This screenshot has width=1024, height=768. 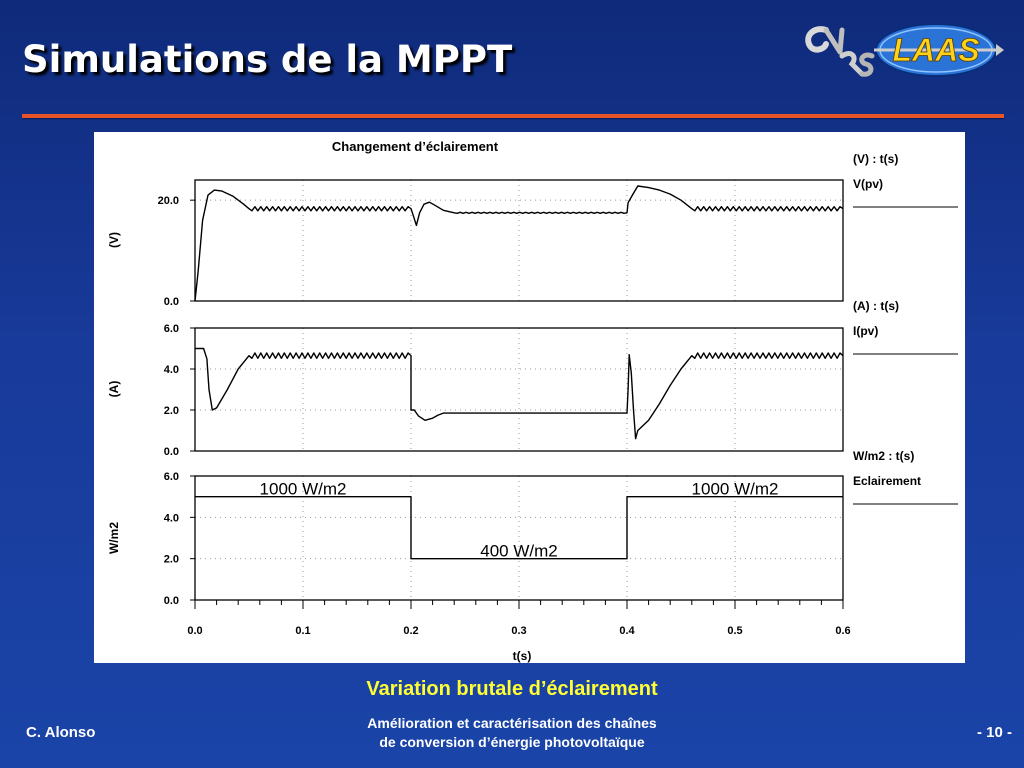 I want to click on x-tick-label: 0.4, so click(x=627, y=631).